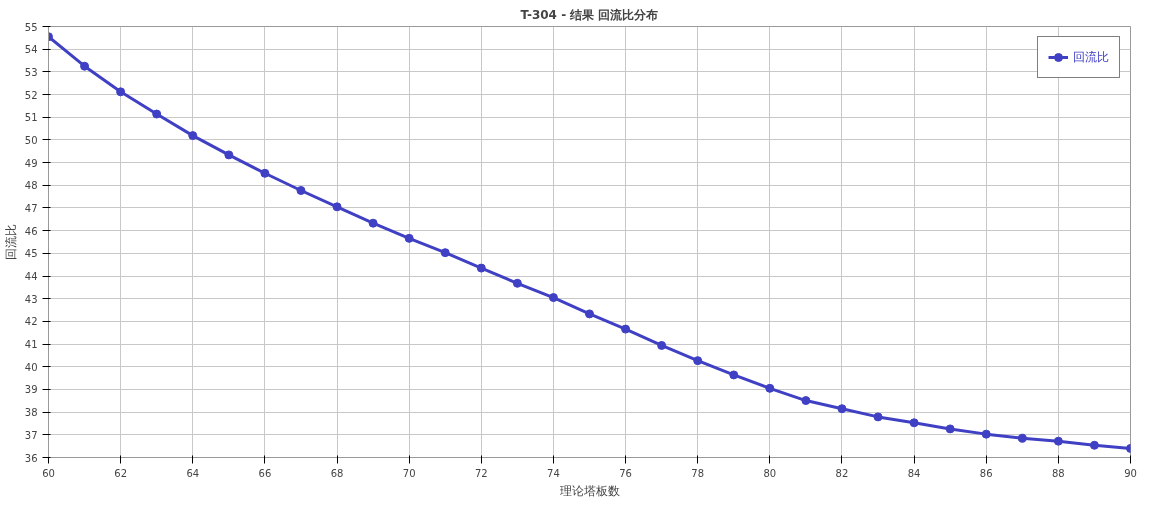  What do you see at coordinates (1058, 473) in the screenshot?
I see `x-tick-label: 88` at bounding box center [1058, 473].